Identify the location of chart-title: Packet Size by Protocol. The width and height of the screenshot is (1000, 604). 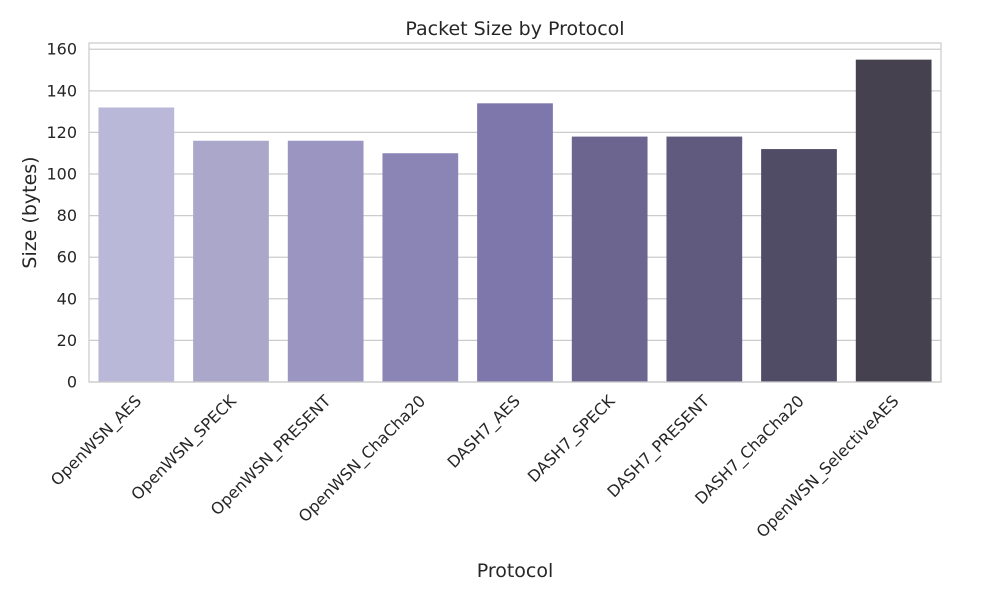
(514, 29).